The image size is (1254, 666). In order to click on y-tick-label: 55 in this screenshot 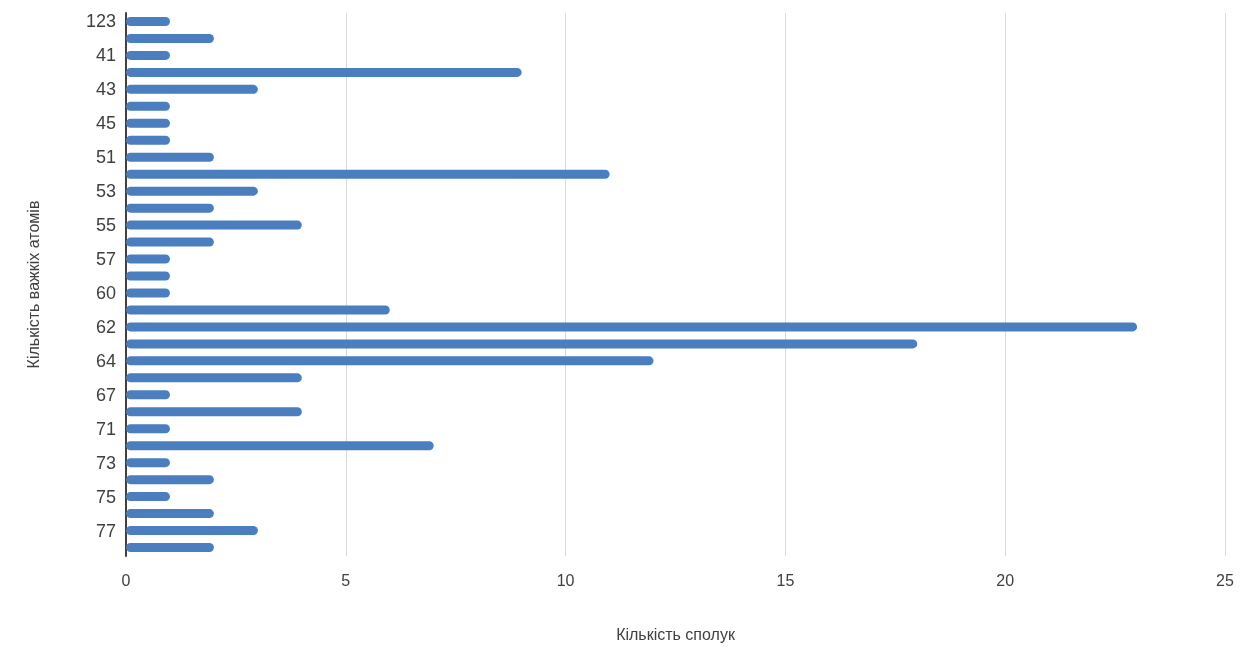, I will do `click(105, 225)`.